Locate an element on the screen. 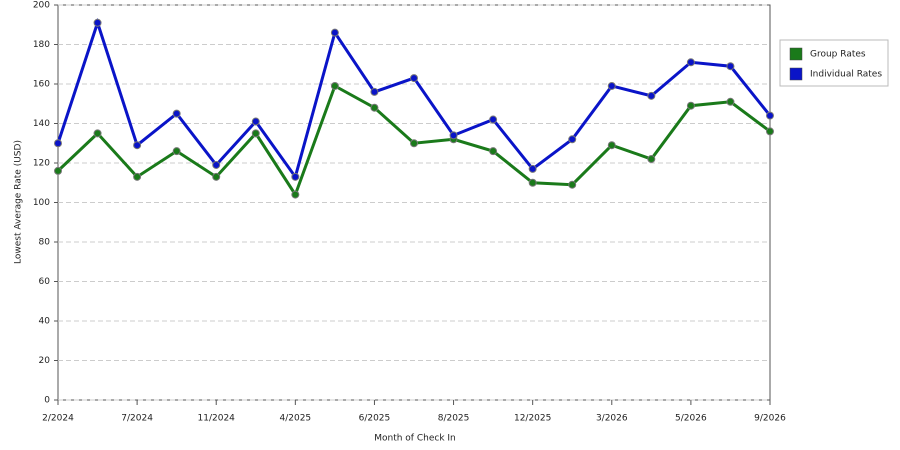  y-tick-label: 40 is located at coordinates (45, 322).